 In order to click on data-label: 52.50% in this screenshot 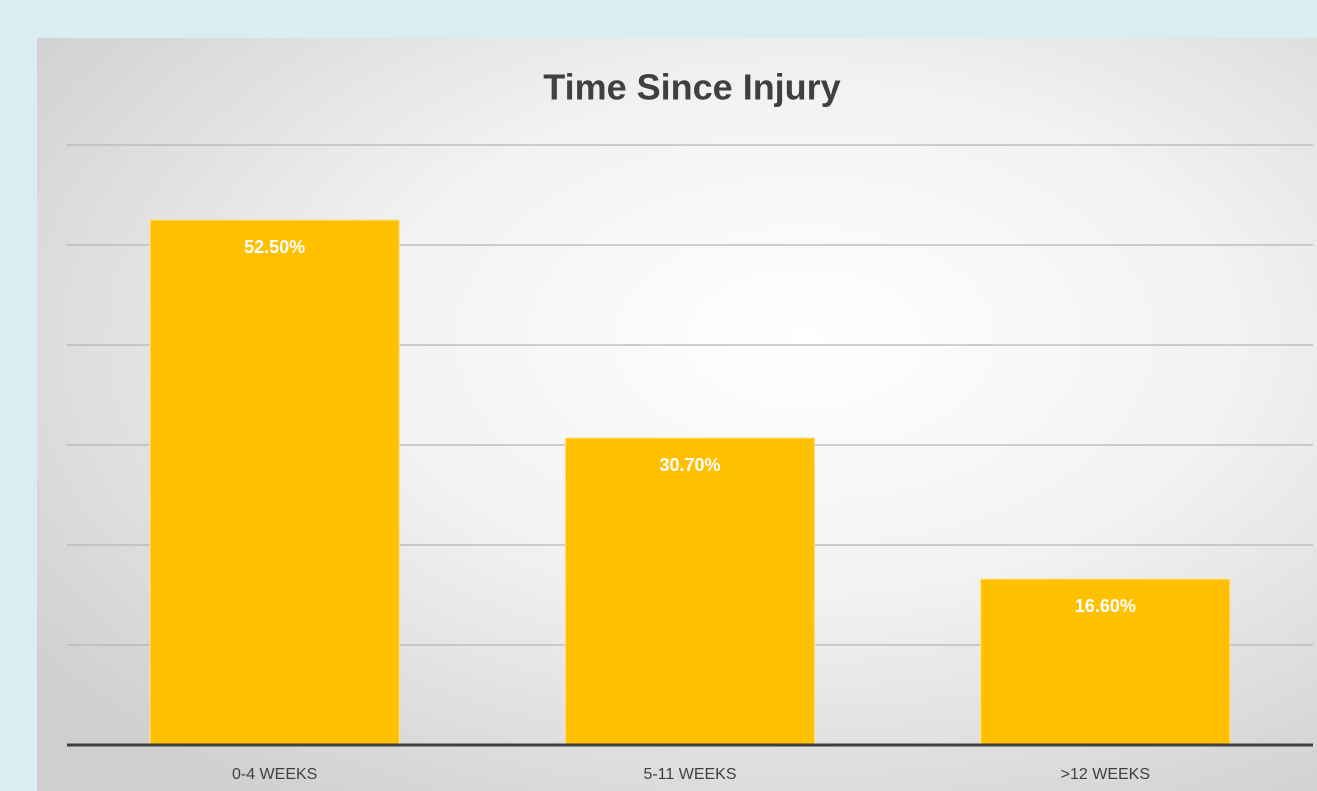, I will do `click(274, 247)`.